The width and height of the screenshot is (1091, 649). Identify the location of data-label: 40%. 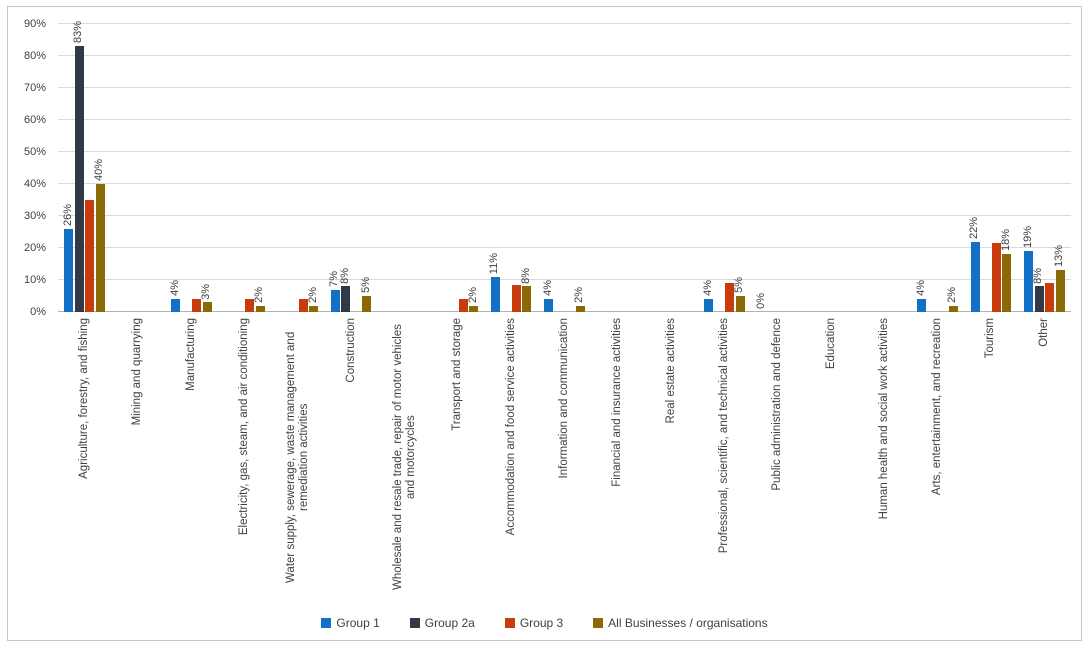
(99, 169).